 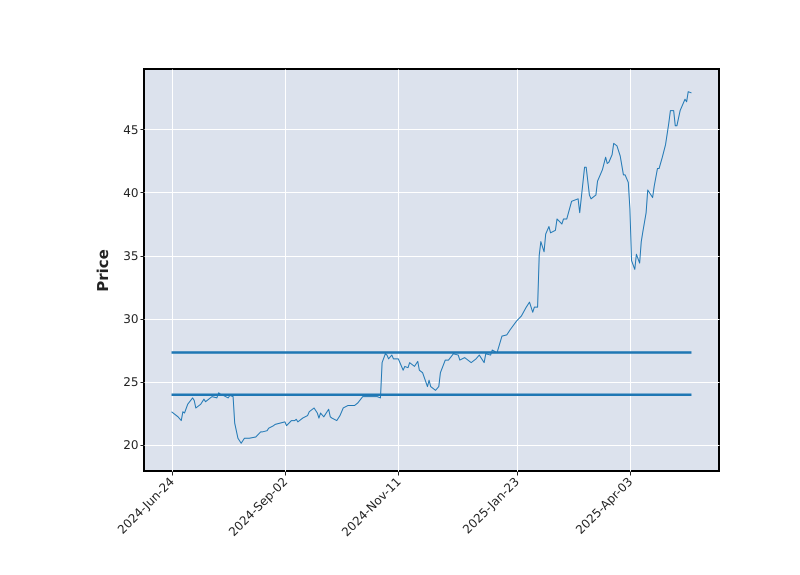 I want to click on y-tick-label: 45, so click(x=130, y=129).